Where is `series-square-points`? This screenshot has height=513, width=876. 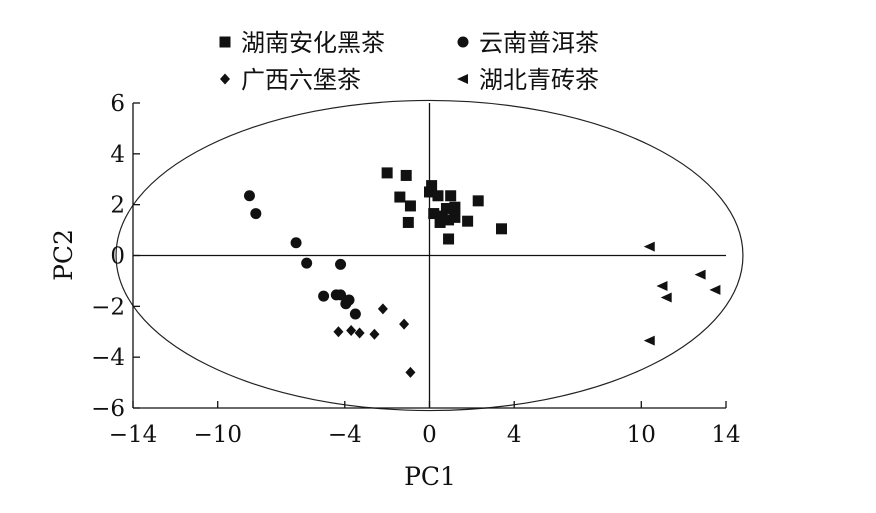 series-square-points is located at coordinates (444, 206).